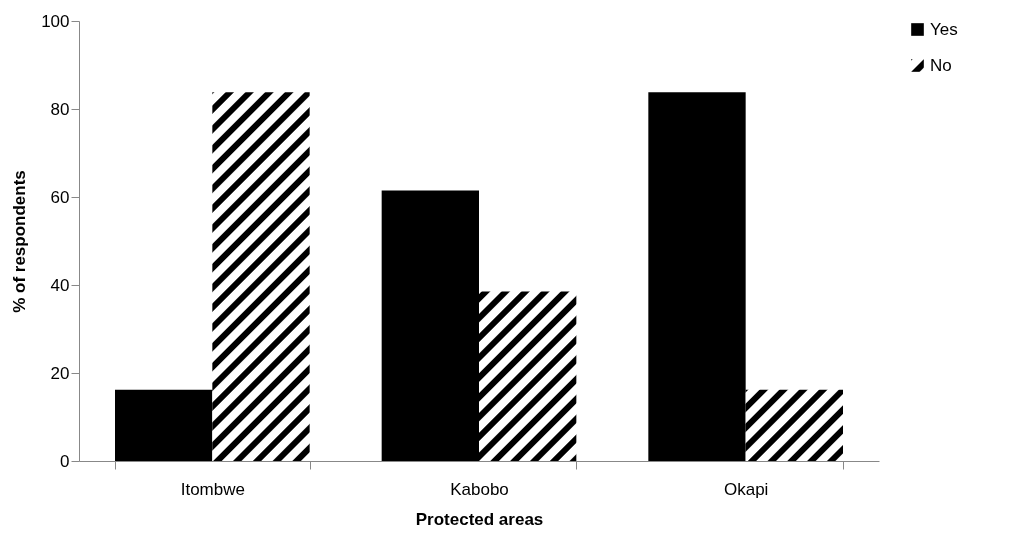  What do you see at coordinates (944, 29) in the screenshot?
I see `legend-label: Yes` at bounding box center [944, 29].